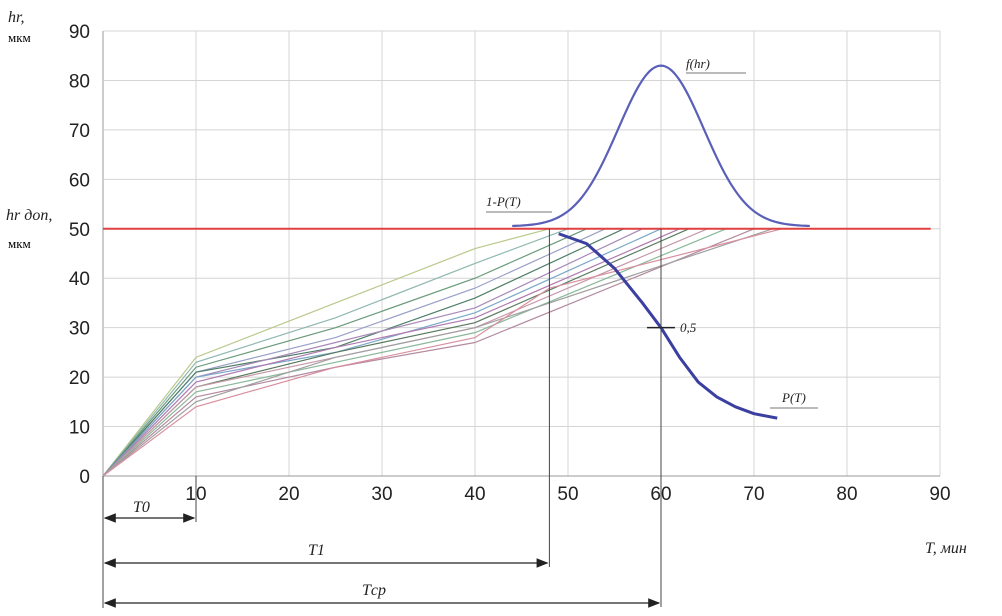  I want to click on y-tick-label: 0, so click(84, 477).